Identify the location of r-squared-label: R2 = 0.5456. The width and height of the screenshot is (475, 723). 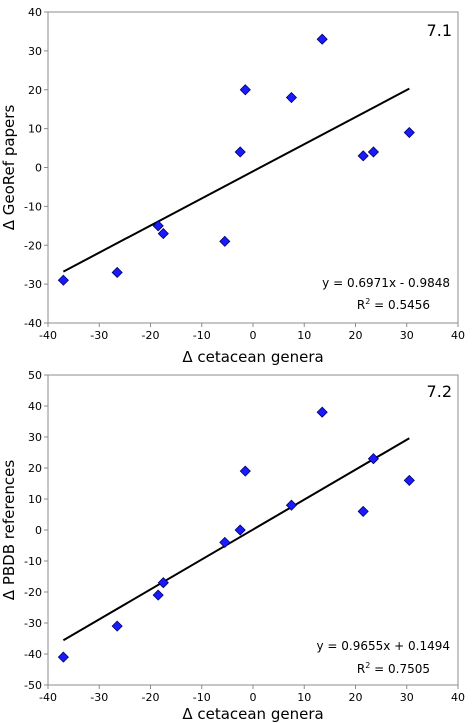
(393, 304).